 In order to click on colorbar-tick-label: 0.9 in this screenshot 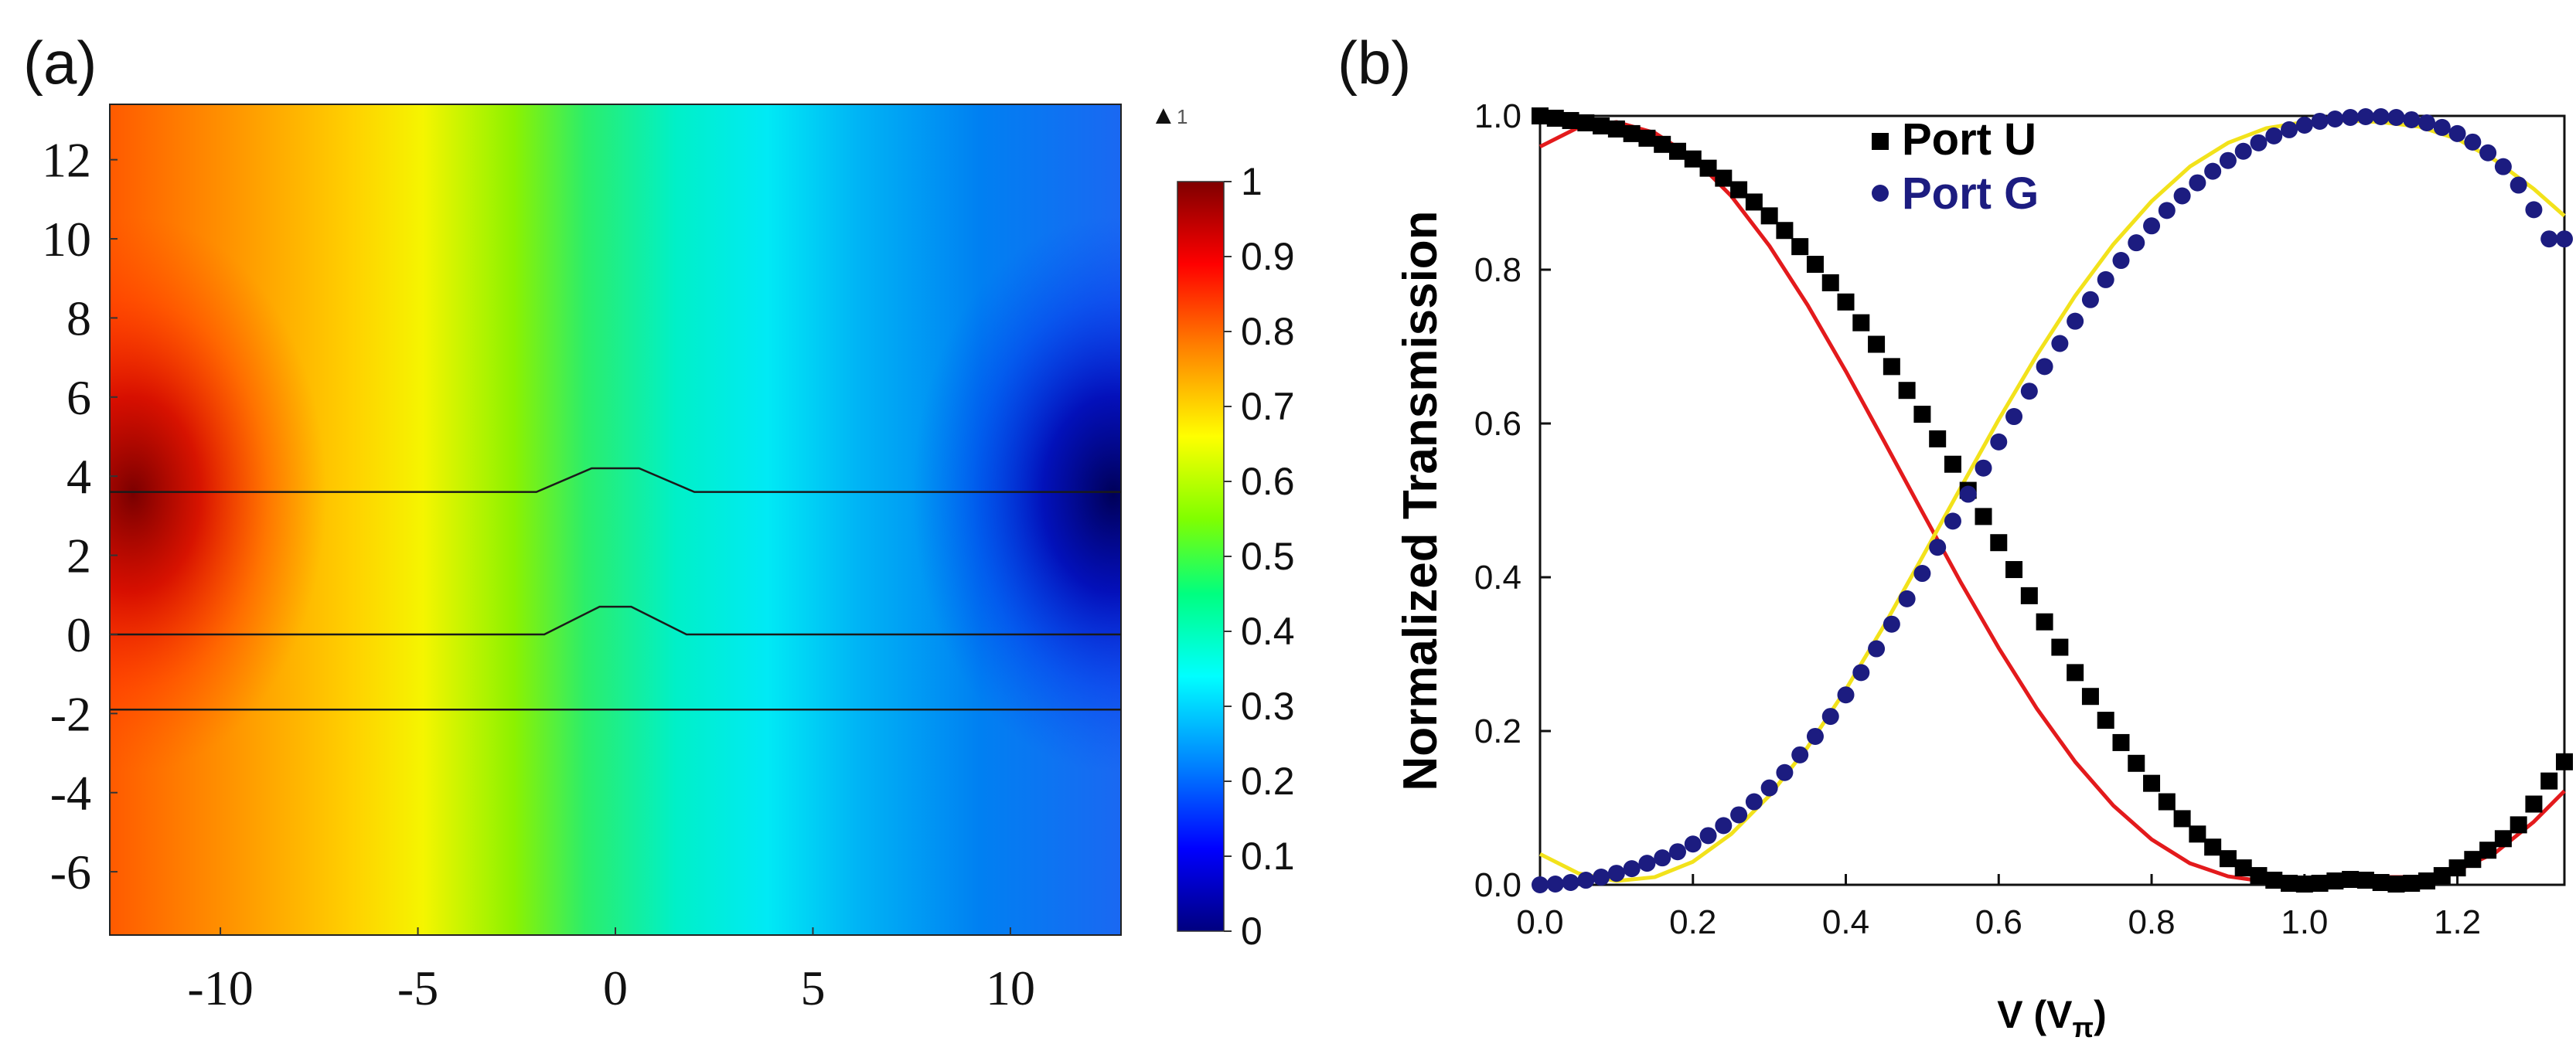, I will do `click(1268, 256)`.